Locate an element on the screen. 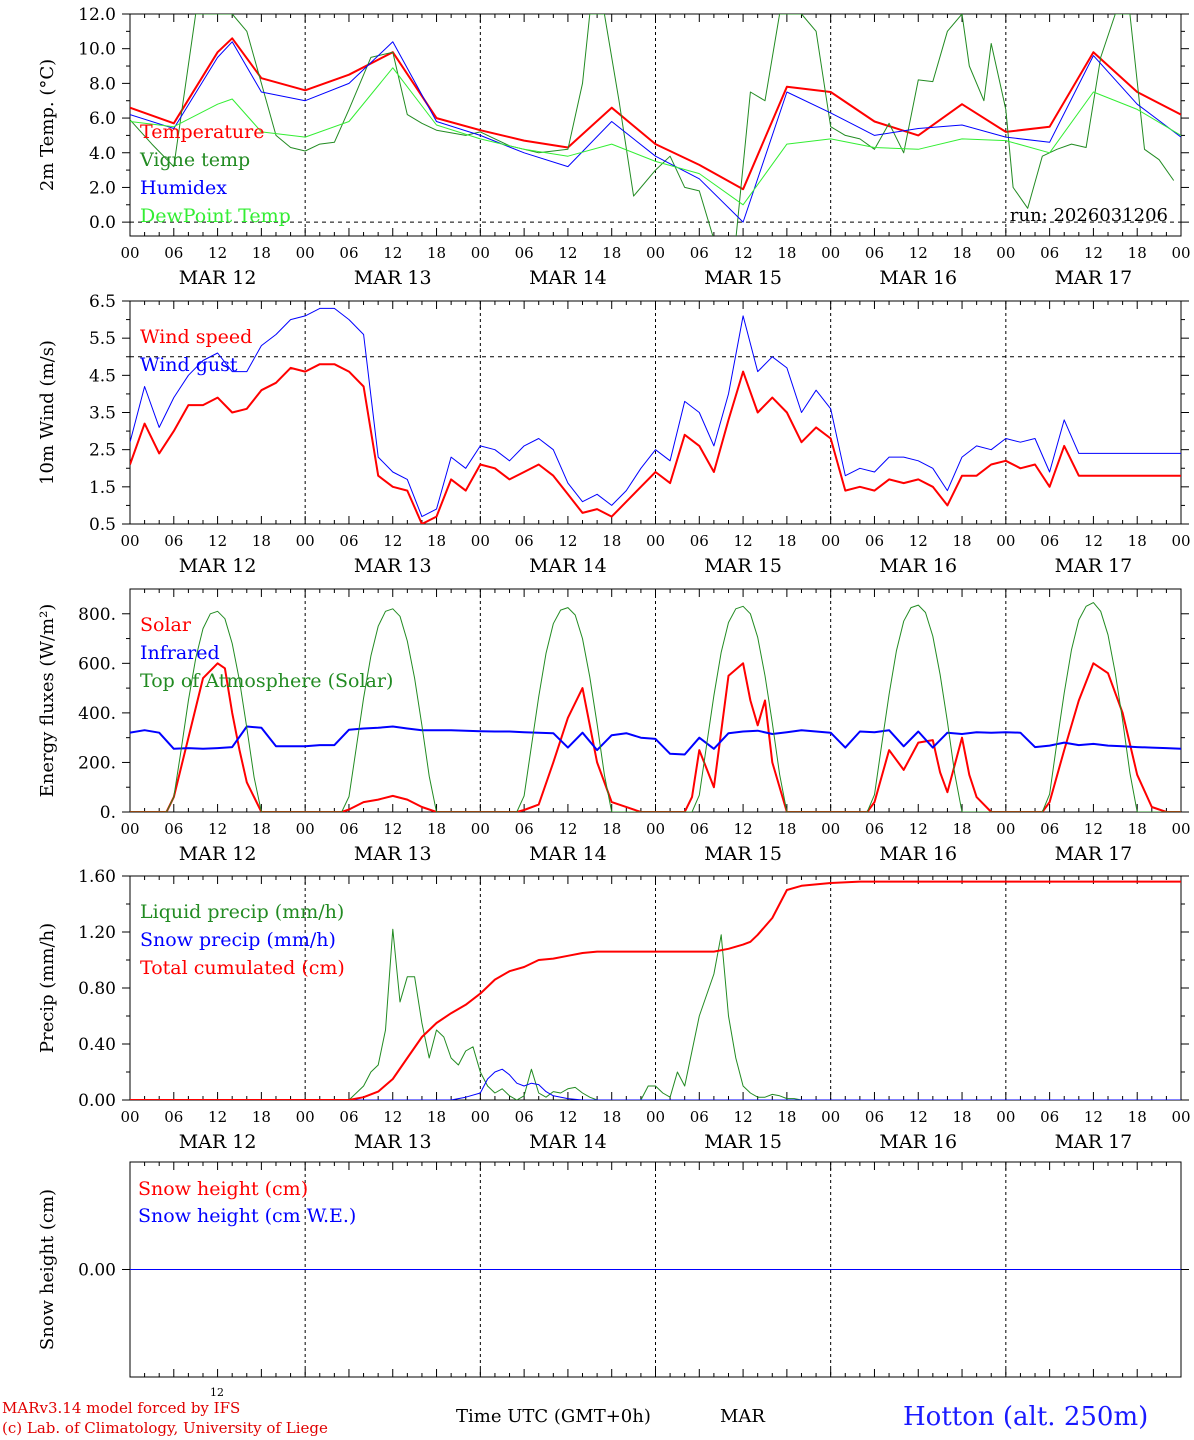  wind-legend-entry: Wind gust is located at coordinates (189, 365).